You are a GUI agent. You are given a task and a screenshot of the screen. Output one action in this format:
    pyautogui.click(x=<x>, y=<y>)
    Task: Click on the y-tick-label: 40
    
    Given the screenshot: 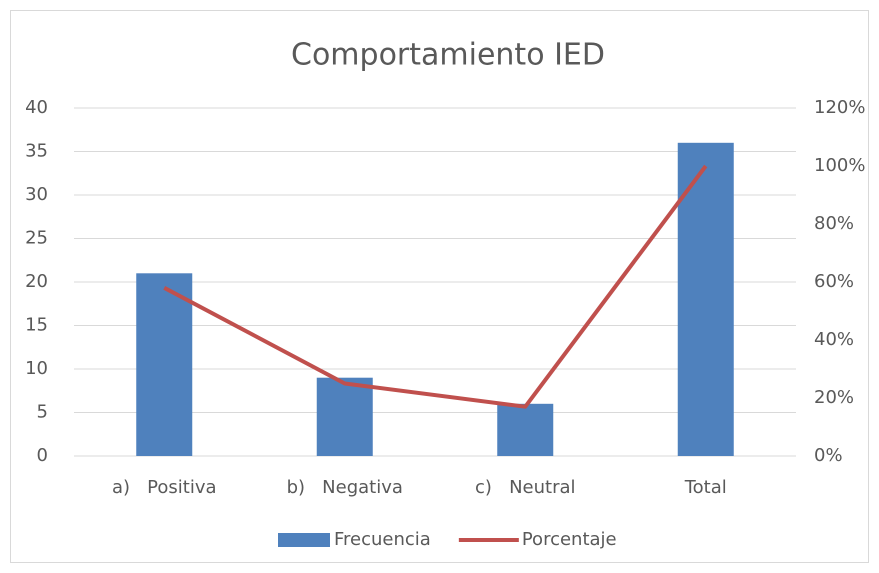 What is the action you would take?
    pyautogui.click(x=36, y=107)
    